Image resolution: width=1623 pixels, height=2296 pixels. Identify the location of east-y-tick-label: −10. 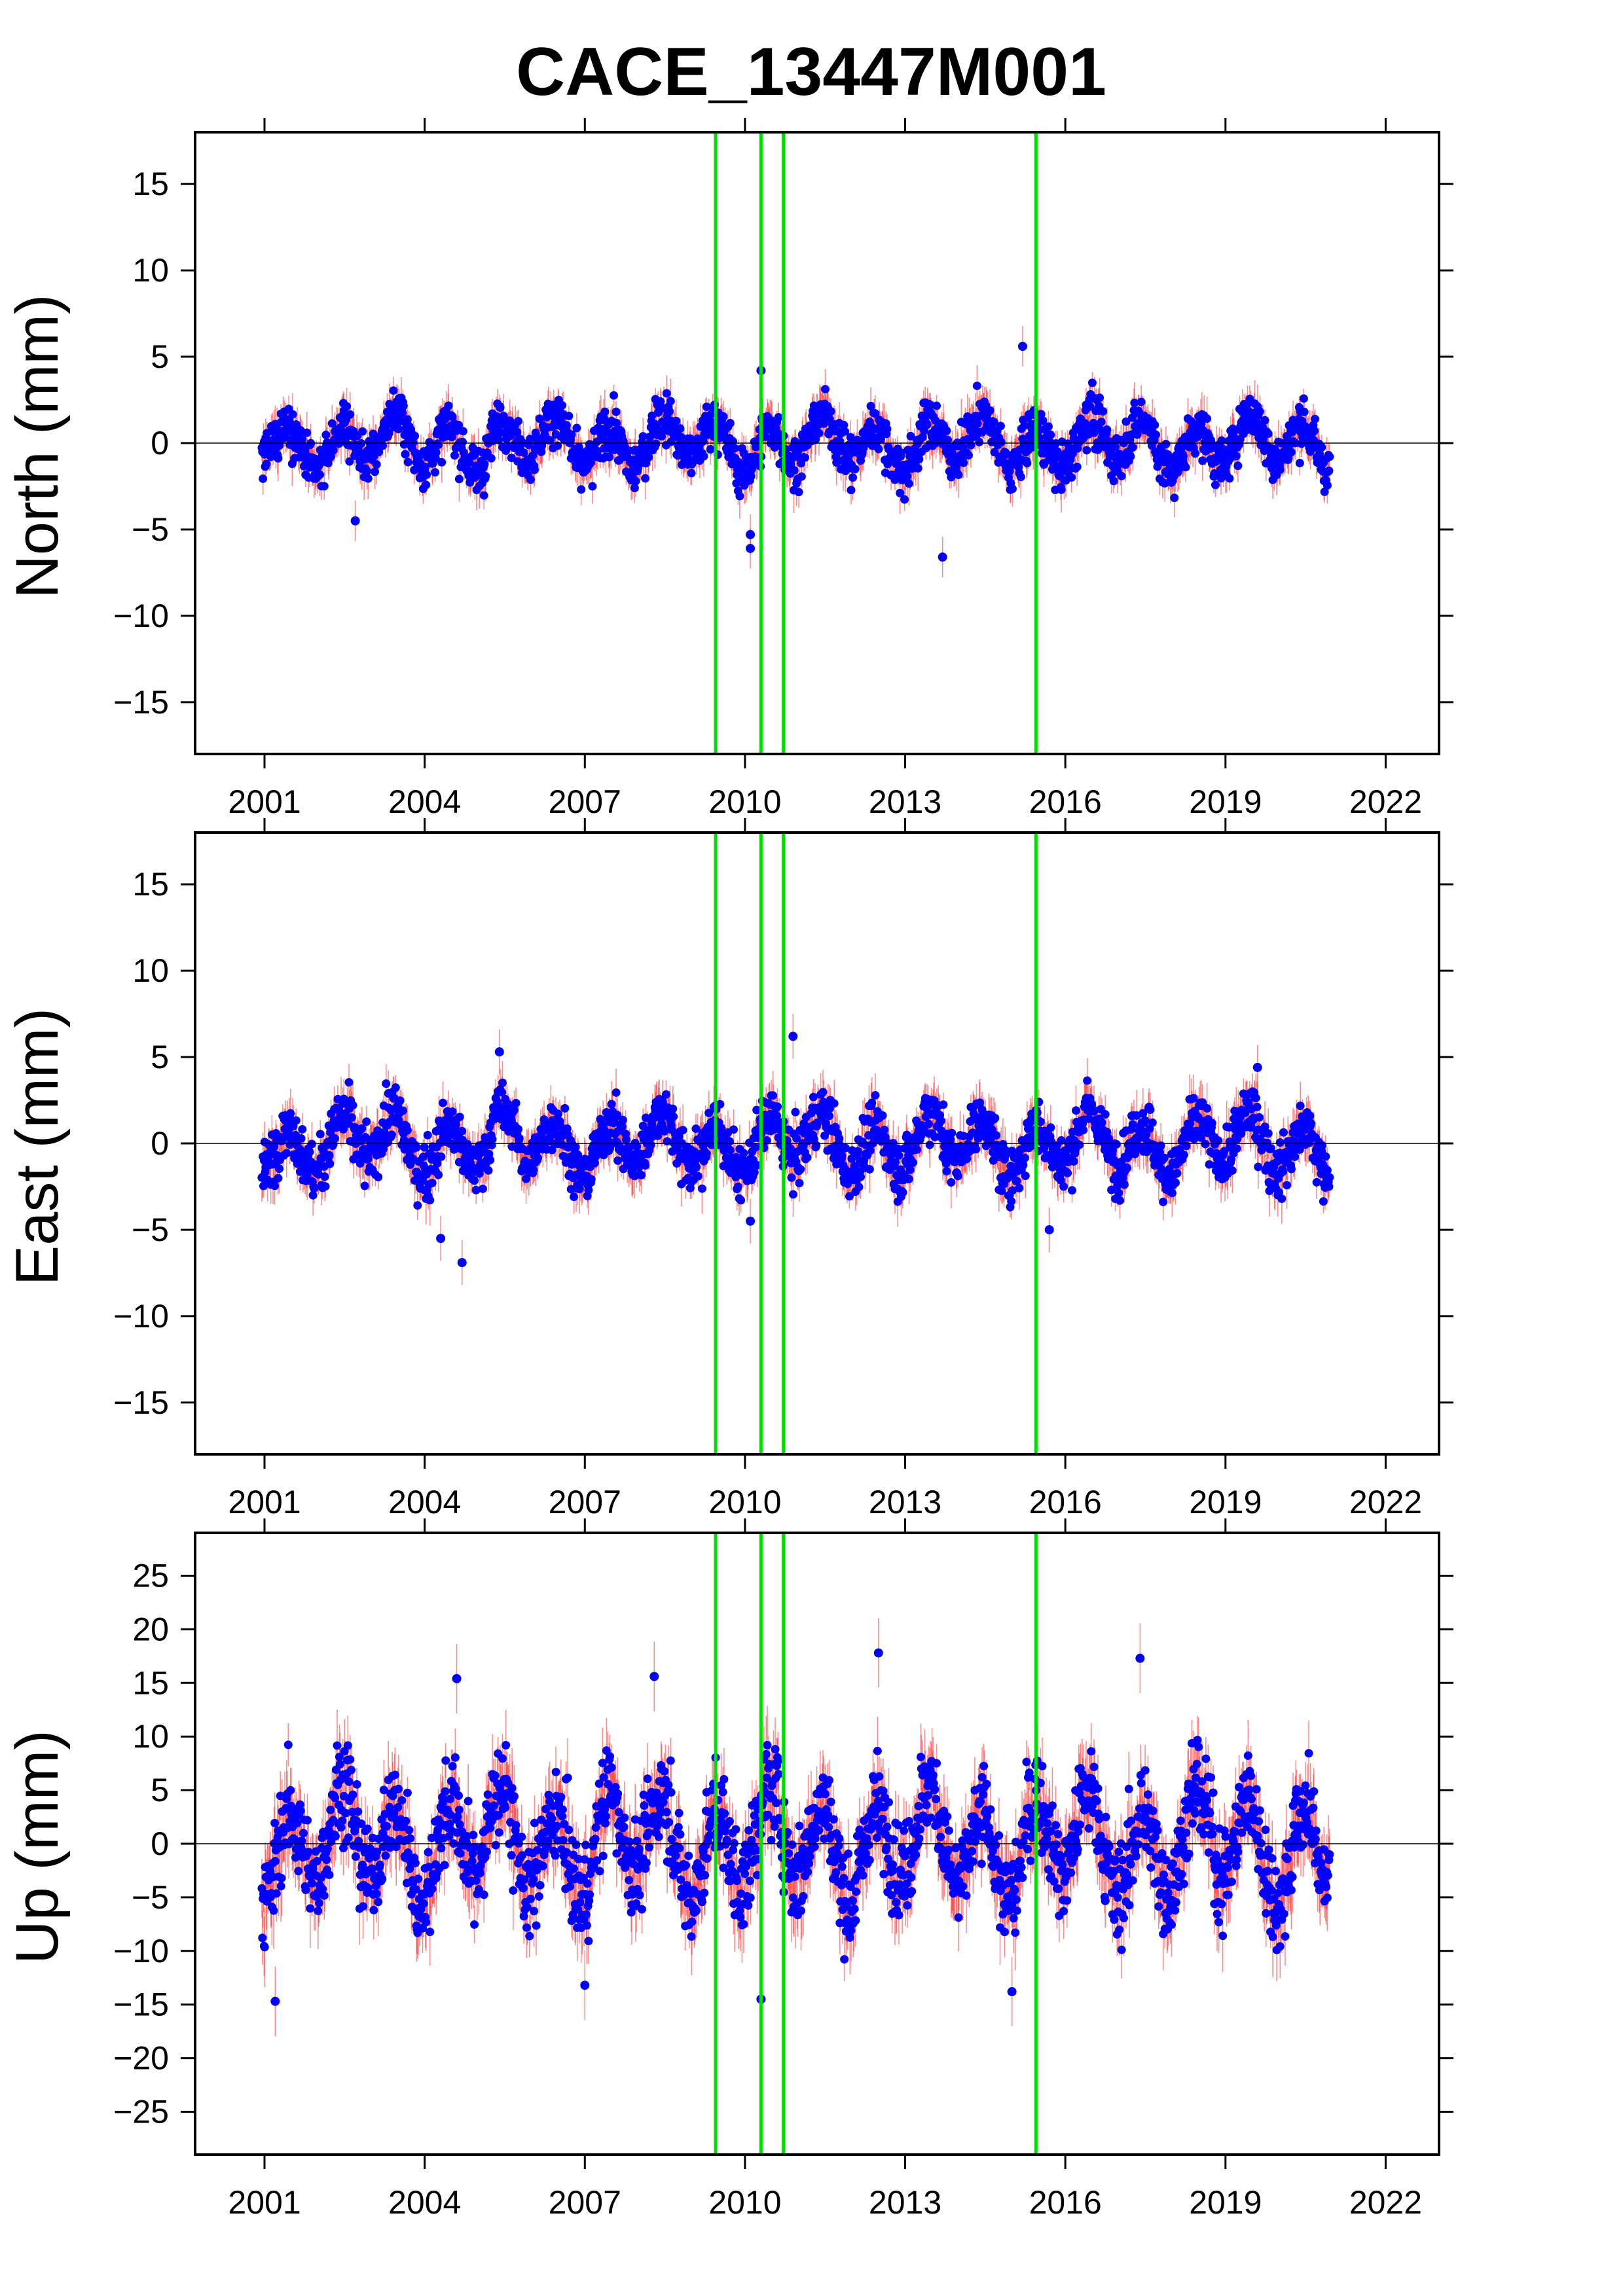
(141, 1316).